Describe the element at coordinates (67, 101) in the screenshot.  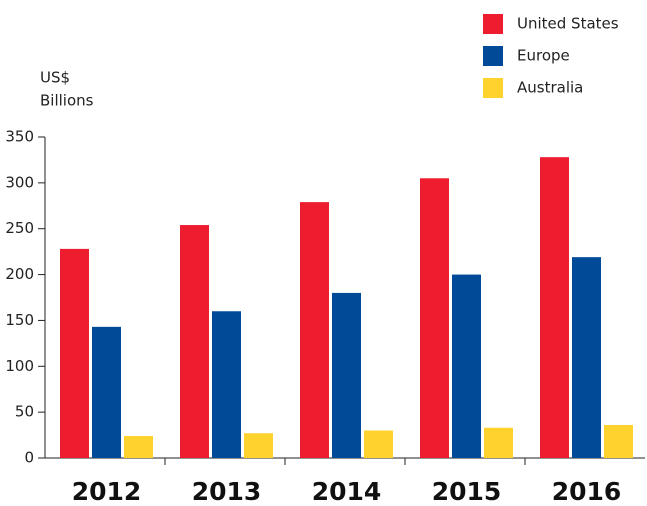
I see `y-axis-label: Billions` at that location.